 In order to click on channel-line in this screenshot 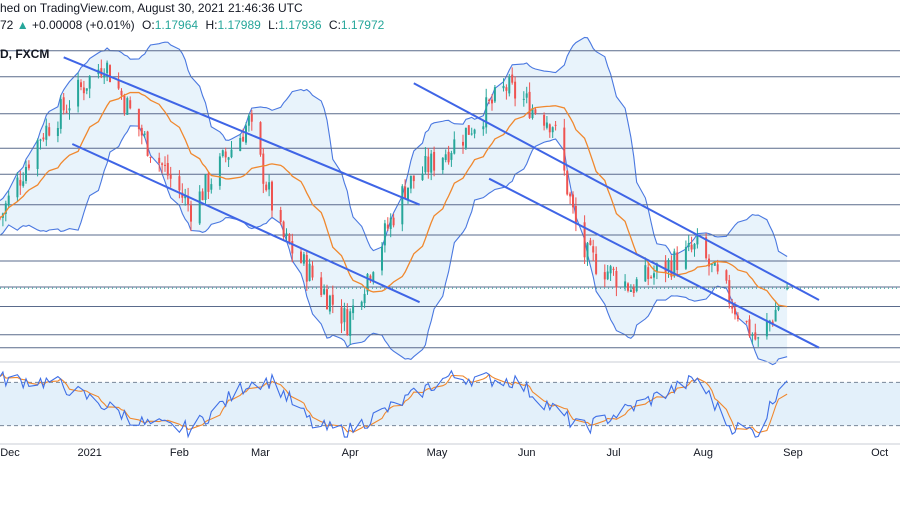, I will do `click(246, 223)`.